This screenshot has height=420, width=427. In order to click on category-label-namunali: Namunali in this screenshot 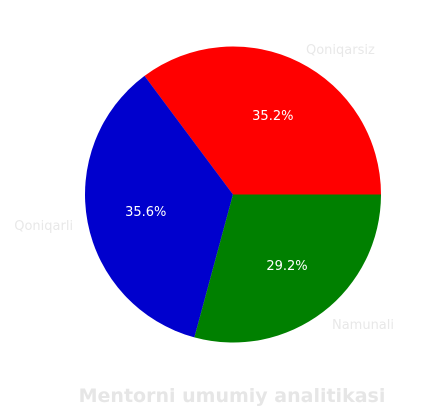, I will do `click(363, 325)`.